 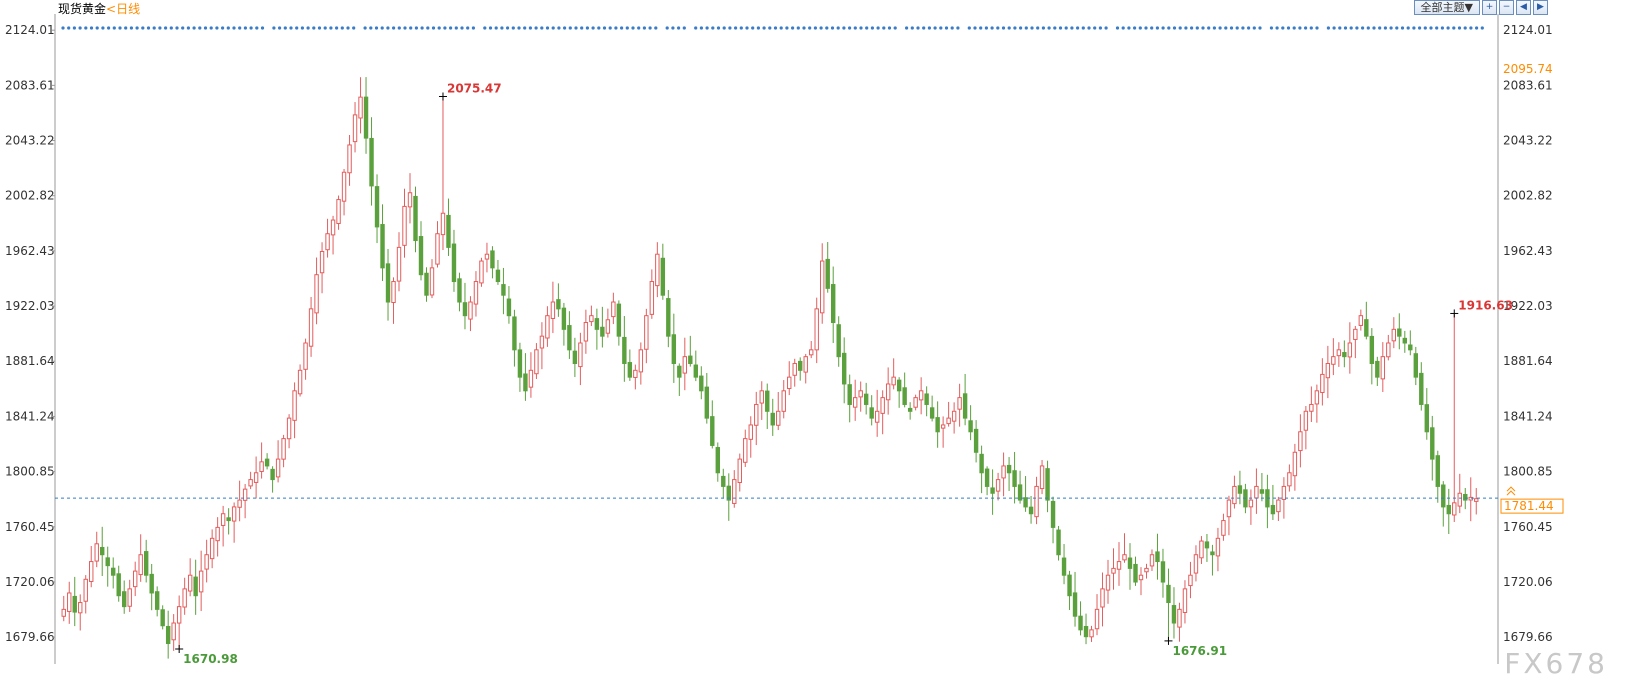 I want to click on y-tick-label-right: 1720.06, so click(x=1528, y=582).